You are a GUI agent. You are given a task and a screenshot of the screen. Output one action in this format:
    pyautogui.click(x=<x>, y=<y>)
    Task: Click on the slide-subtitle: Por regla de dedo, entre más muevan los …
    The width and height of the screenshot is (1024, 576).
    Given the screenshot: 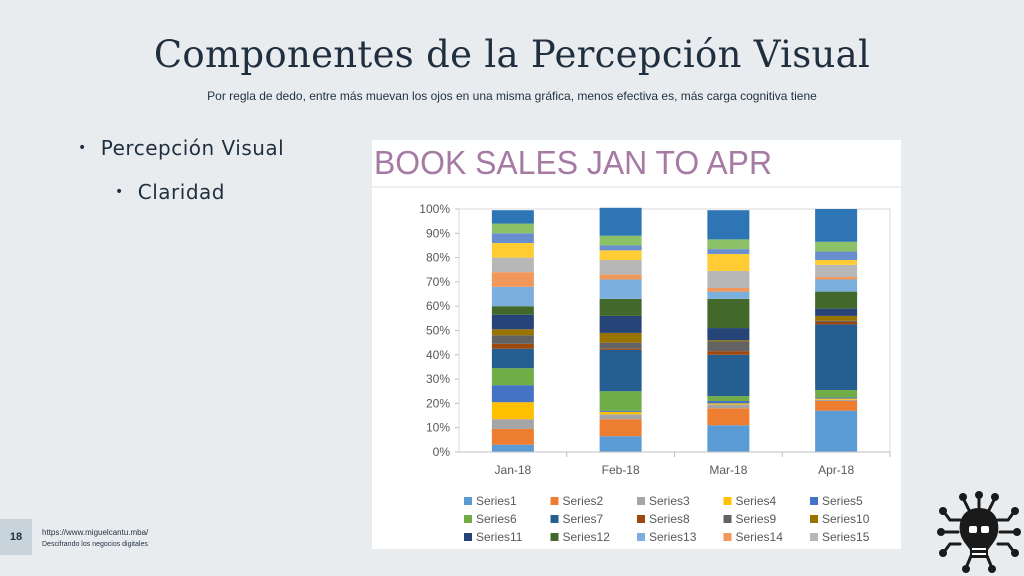 What is the action you would take?
    pyautogui.click(x=512, y=96)
    